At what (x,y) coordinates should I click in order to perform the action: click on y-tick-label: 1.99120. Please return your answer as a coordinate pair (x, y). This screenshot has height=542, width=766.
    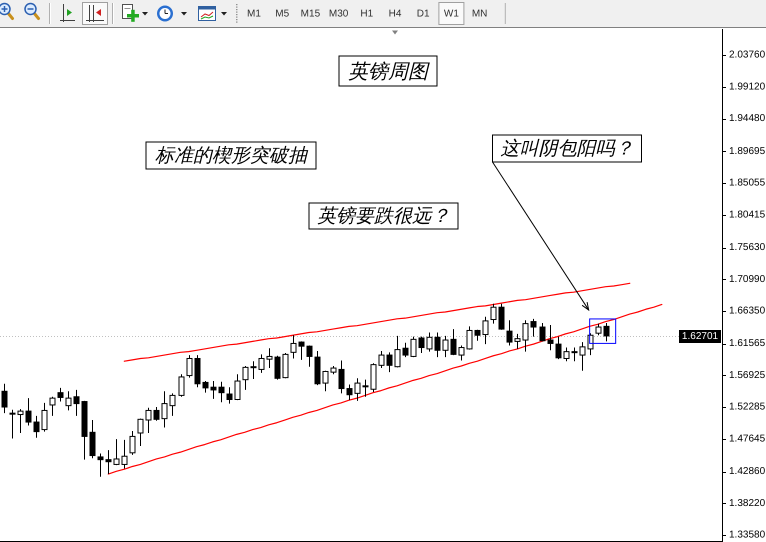
    Looking at the image, I should click on (747, 86).